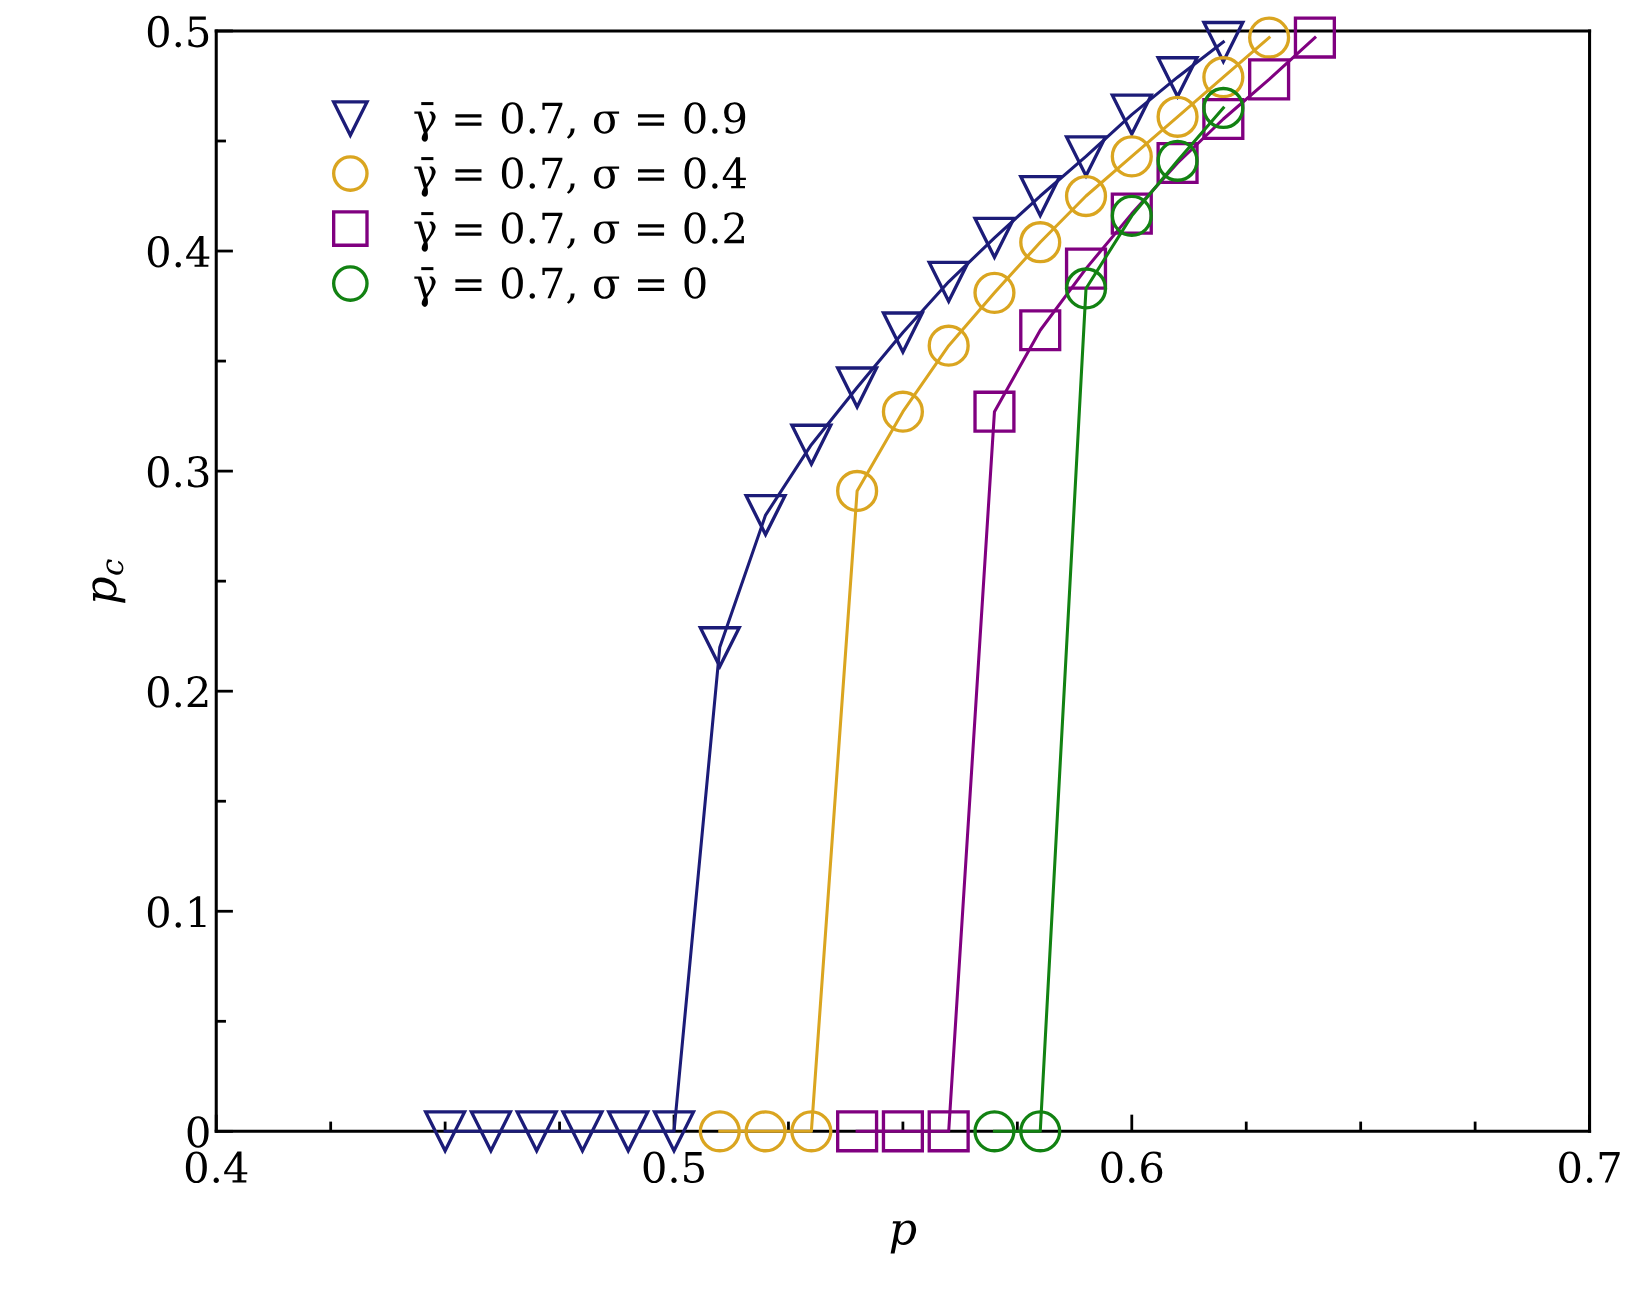  What do you see at coordinates (178, 31) in the screenshot?
I see `y-tick-label: 0.5` at bounding box center [178, 31].